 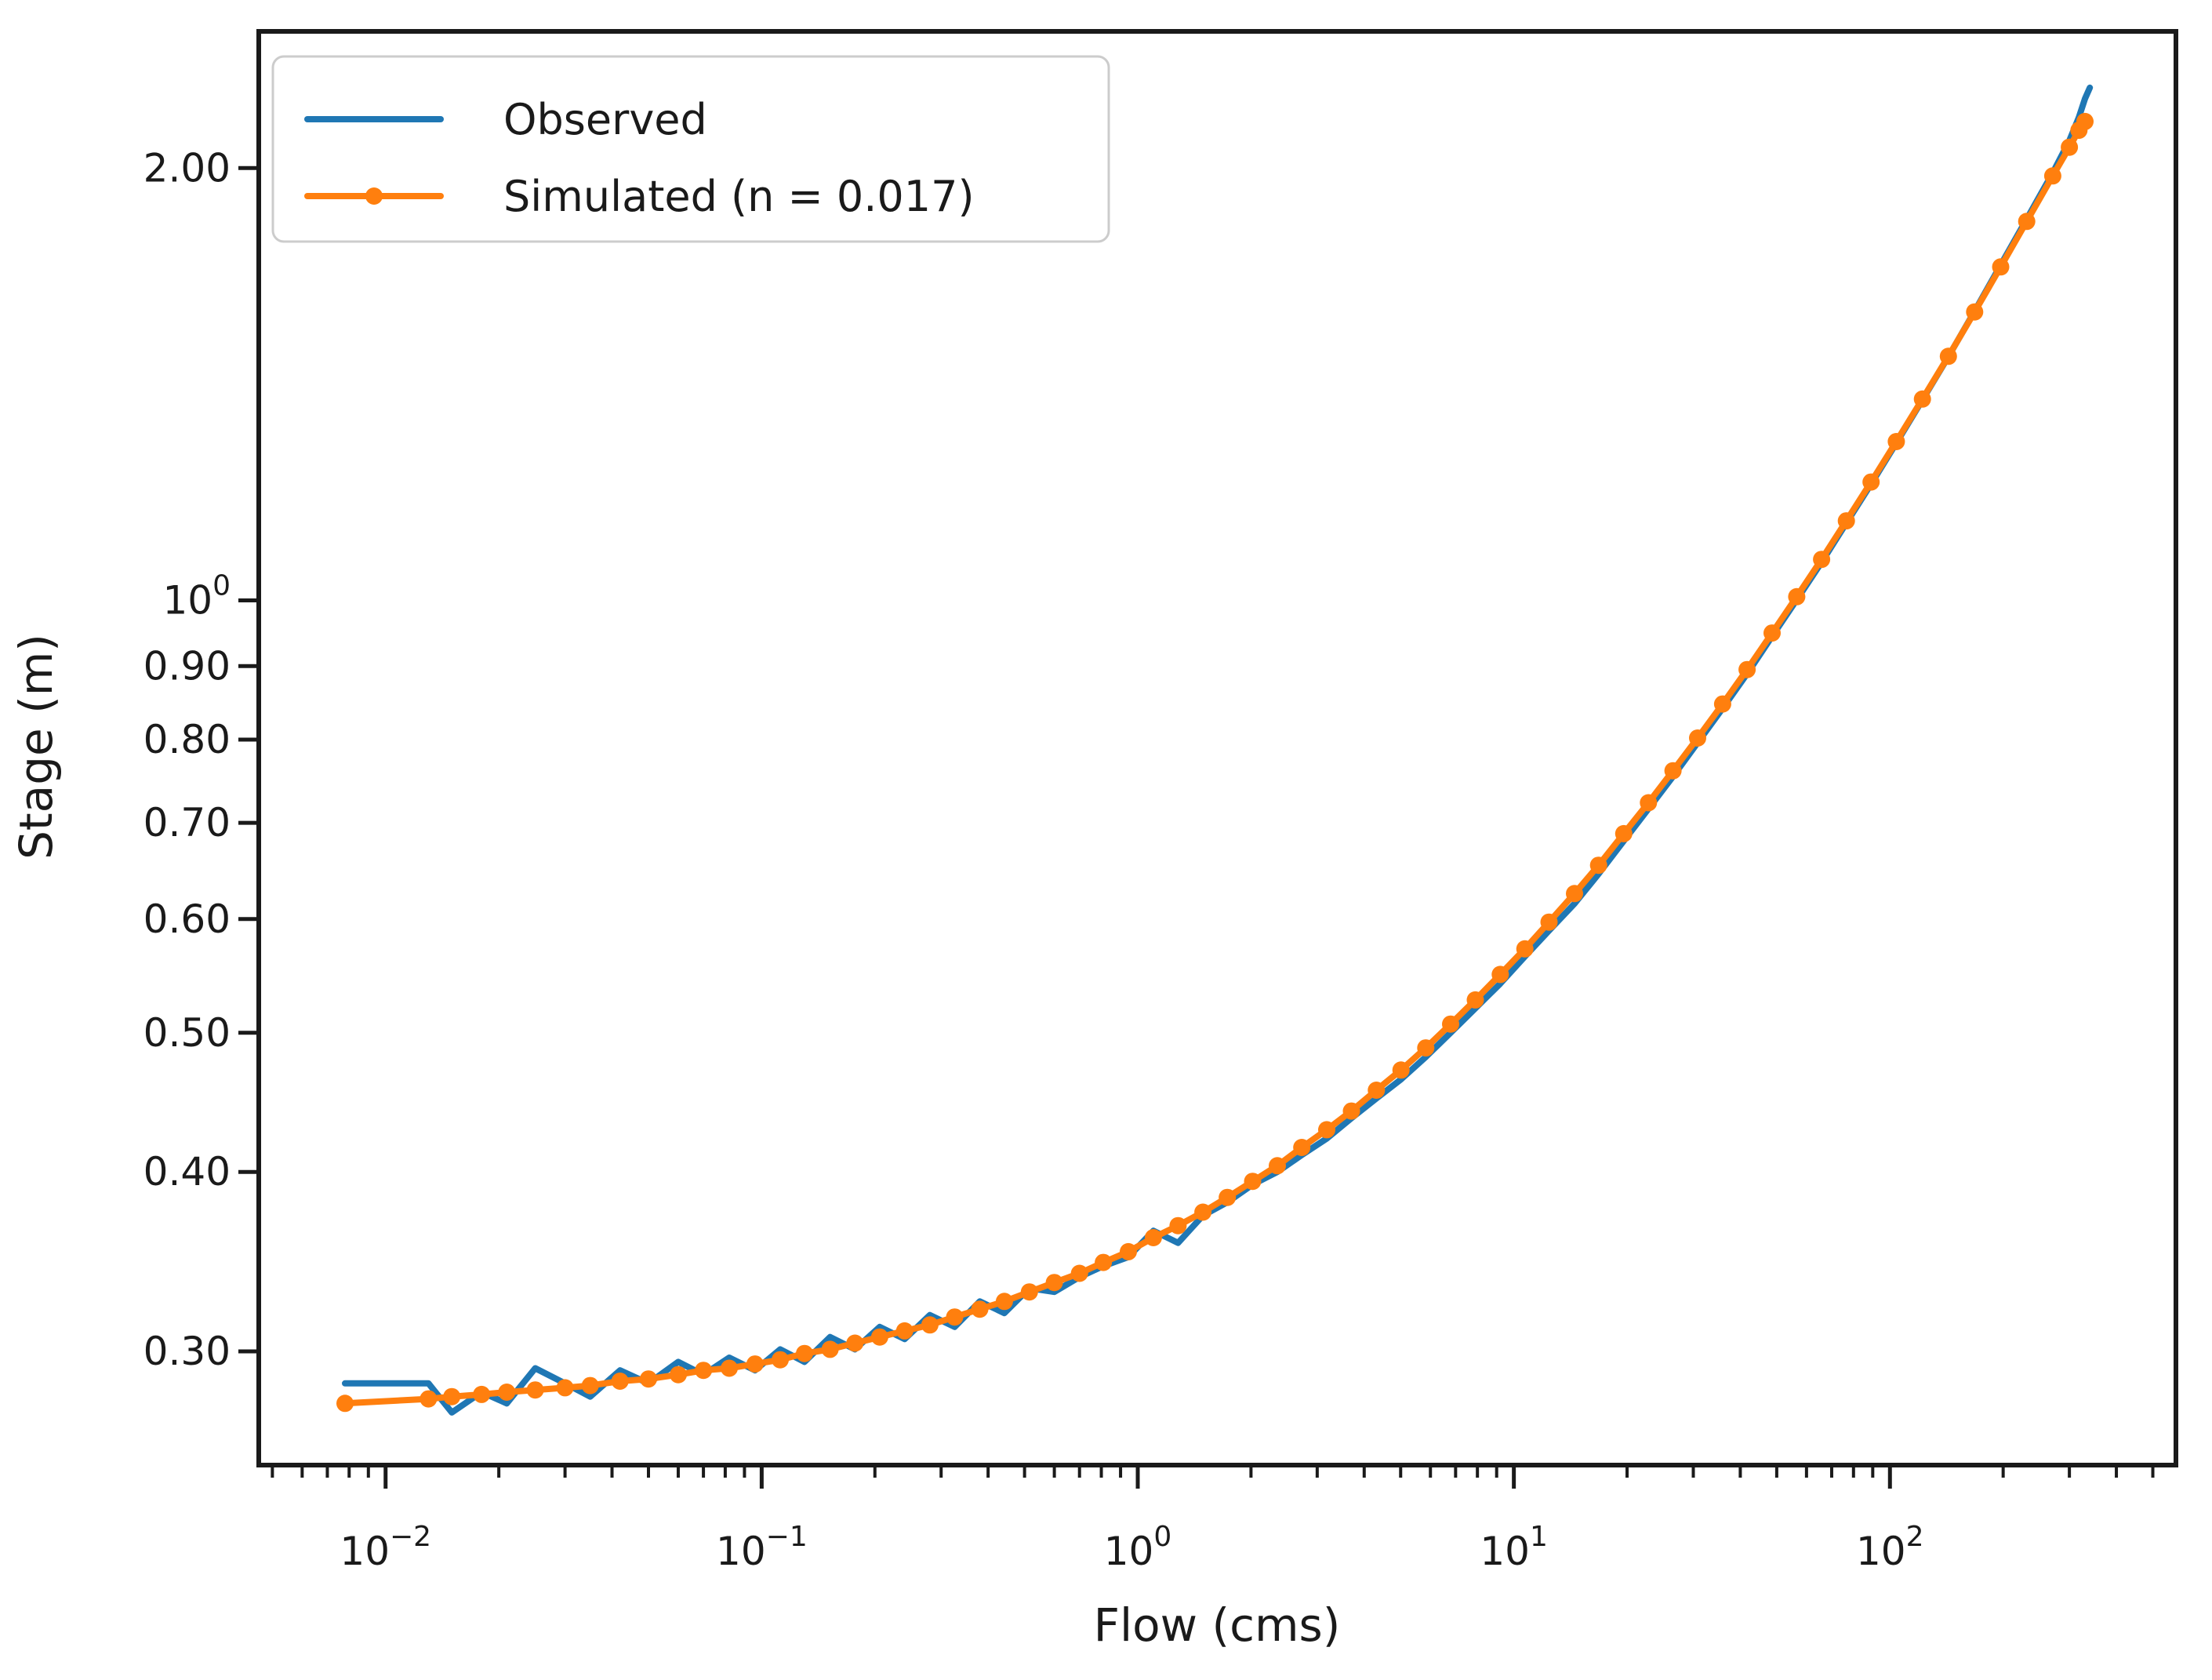 What do you see at coordinates (1132, 1519) in the screenshot?
I see `x-major-ticks: 10⁻² 10⁻¹ 10⁰ 10¹ 10²` at bounding box center [1132, 1519].